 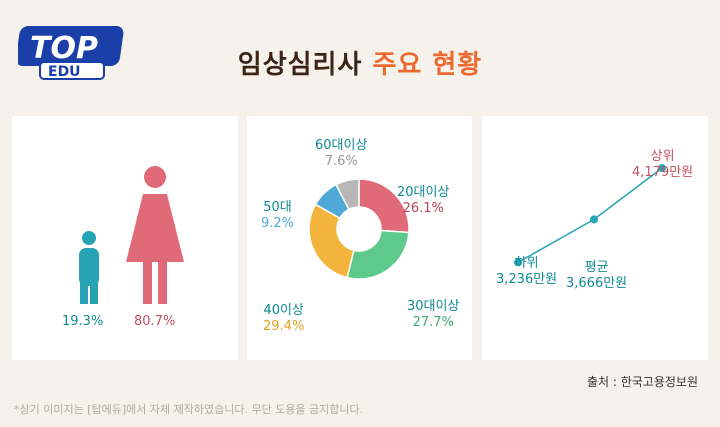 I want to click on age-label-20: 20대이상 26.1%, so click(x=423, y=201).